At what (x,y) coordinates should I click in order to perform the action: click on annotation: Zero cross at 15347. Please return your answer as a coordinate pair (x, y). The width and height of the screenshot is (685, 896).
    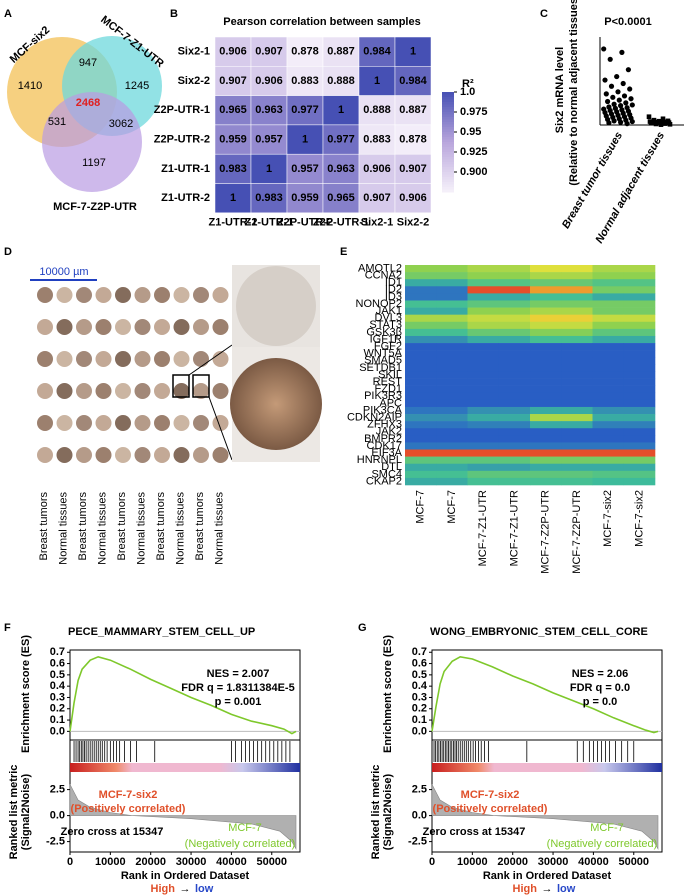
    Looking at the image, I should click on (112, 832).